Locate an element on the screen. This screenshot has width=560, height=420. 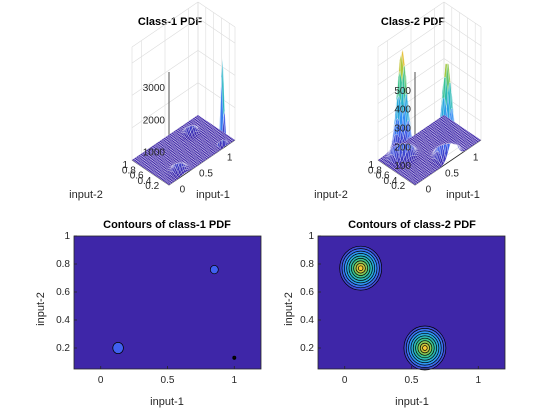
z-tick-label: 200 is located at coordinates (402, 147).